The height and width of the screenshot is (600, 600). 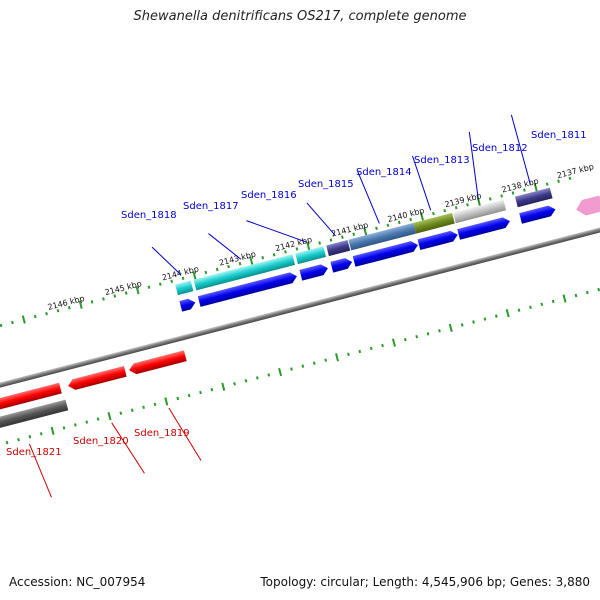 What do you see at coordinates (438, 240) in the screenshot?
I see `gene-sden-1813-arrow` at bounding box center [438, 240].